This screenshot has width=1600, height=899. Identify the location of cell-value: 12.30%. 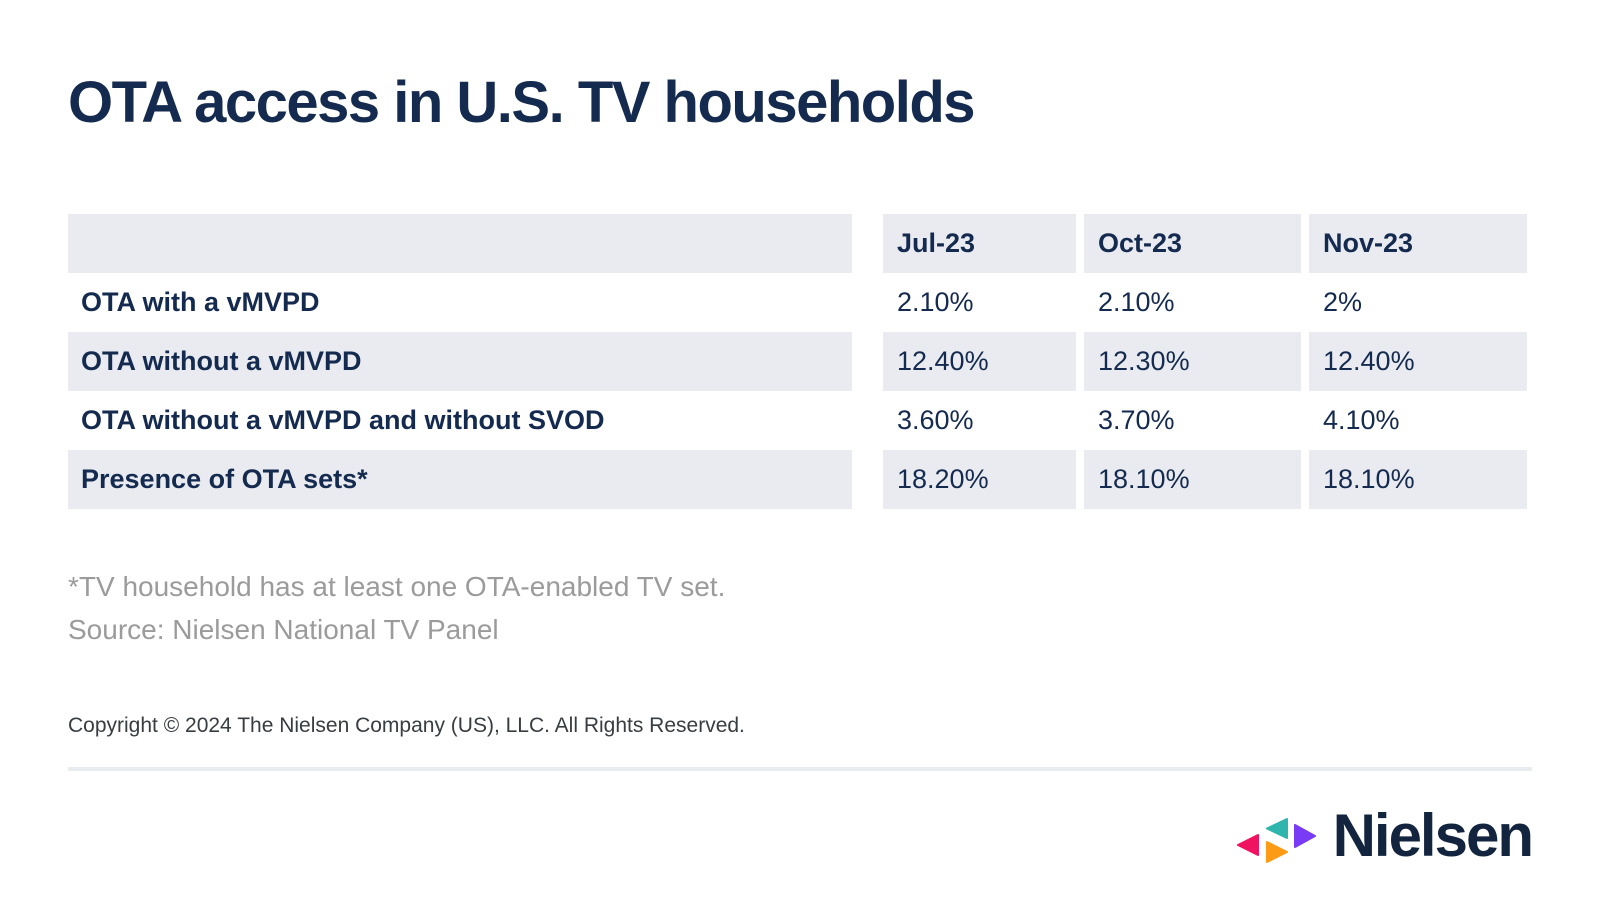
(1188, 361).